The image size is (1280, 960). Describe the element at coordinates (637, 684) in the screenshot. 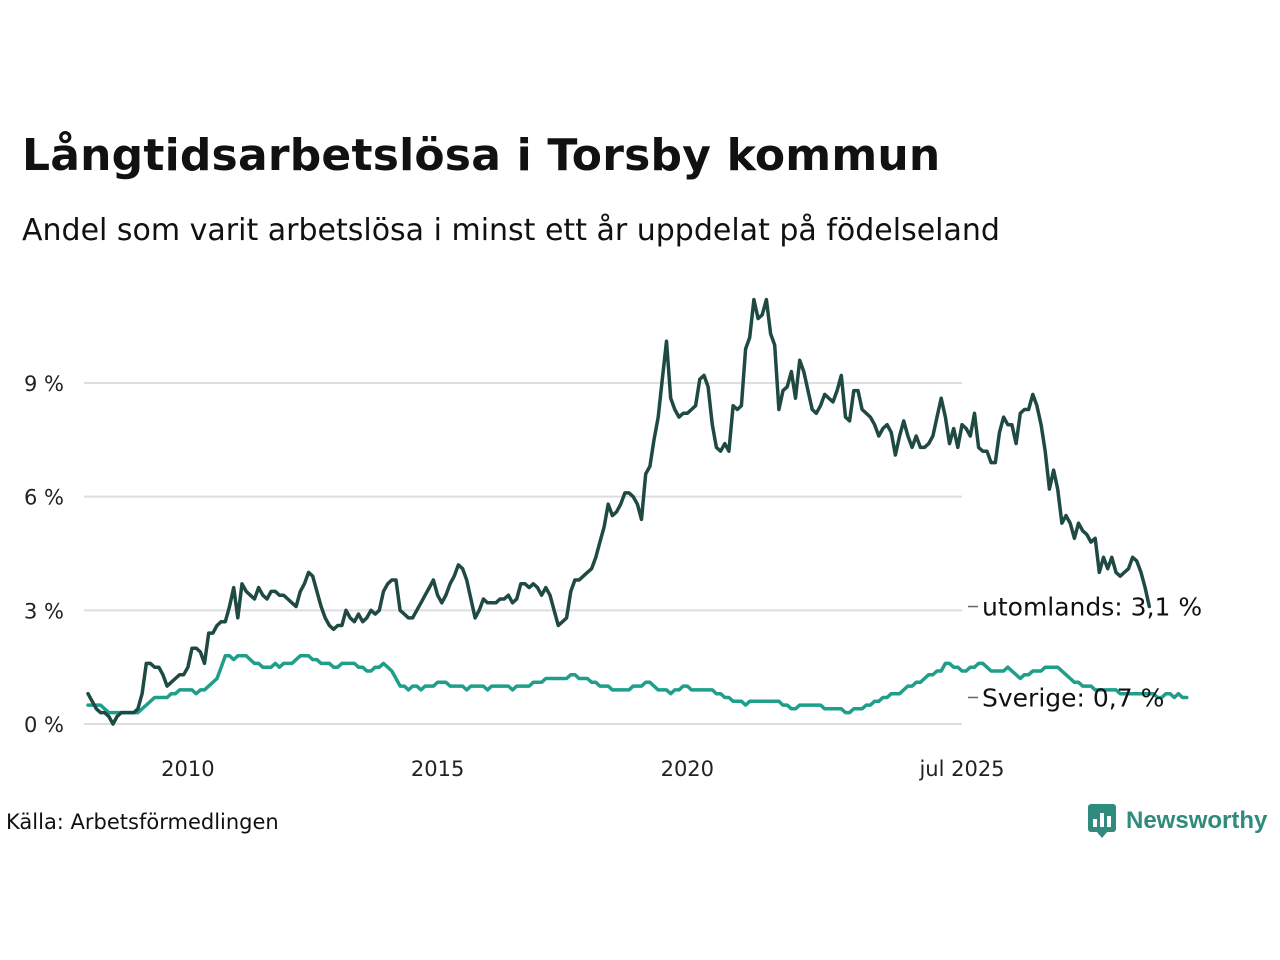

I see `series-line-sverige` at that location.